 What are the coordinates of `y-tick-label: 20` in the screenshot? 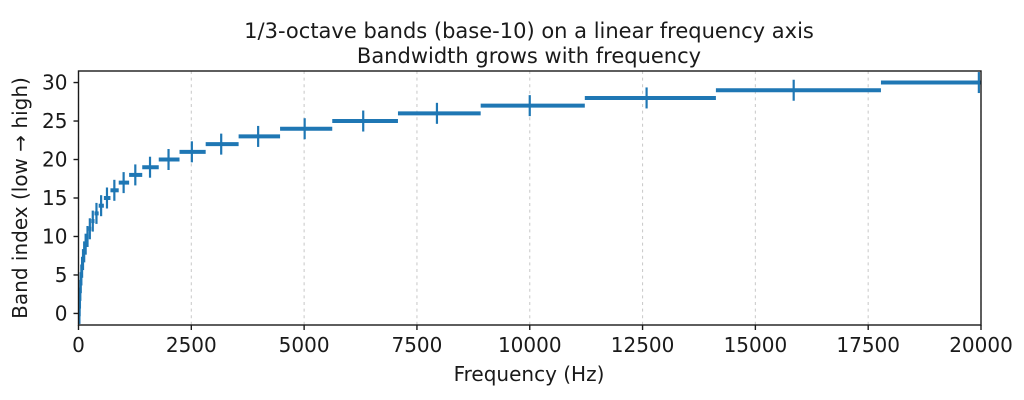 It's located at (54, 160).